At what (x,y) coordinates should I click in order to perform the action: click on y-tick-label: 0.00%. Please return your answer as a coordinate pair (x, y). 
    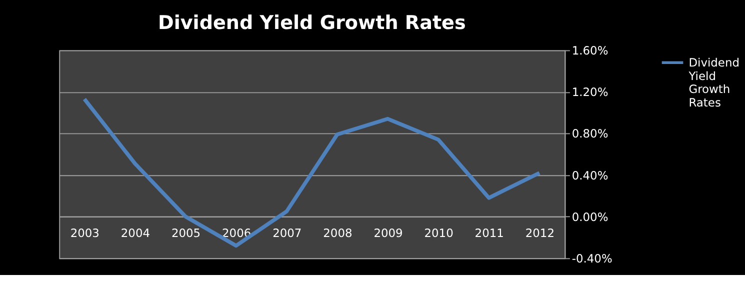
    Looking at the image, I should click on (590, 217).